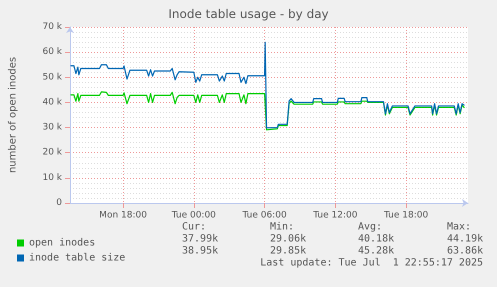  Describe the element at coordinates (459, 227) in the screenshot. I see `text: Max:` at that location.